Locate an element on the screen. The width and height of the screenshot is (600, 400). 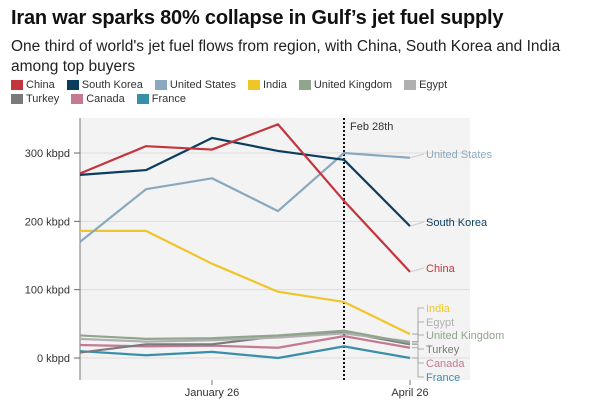
series-line-india is located at coordinates (245, 282).